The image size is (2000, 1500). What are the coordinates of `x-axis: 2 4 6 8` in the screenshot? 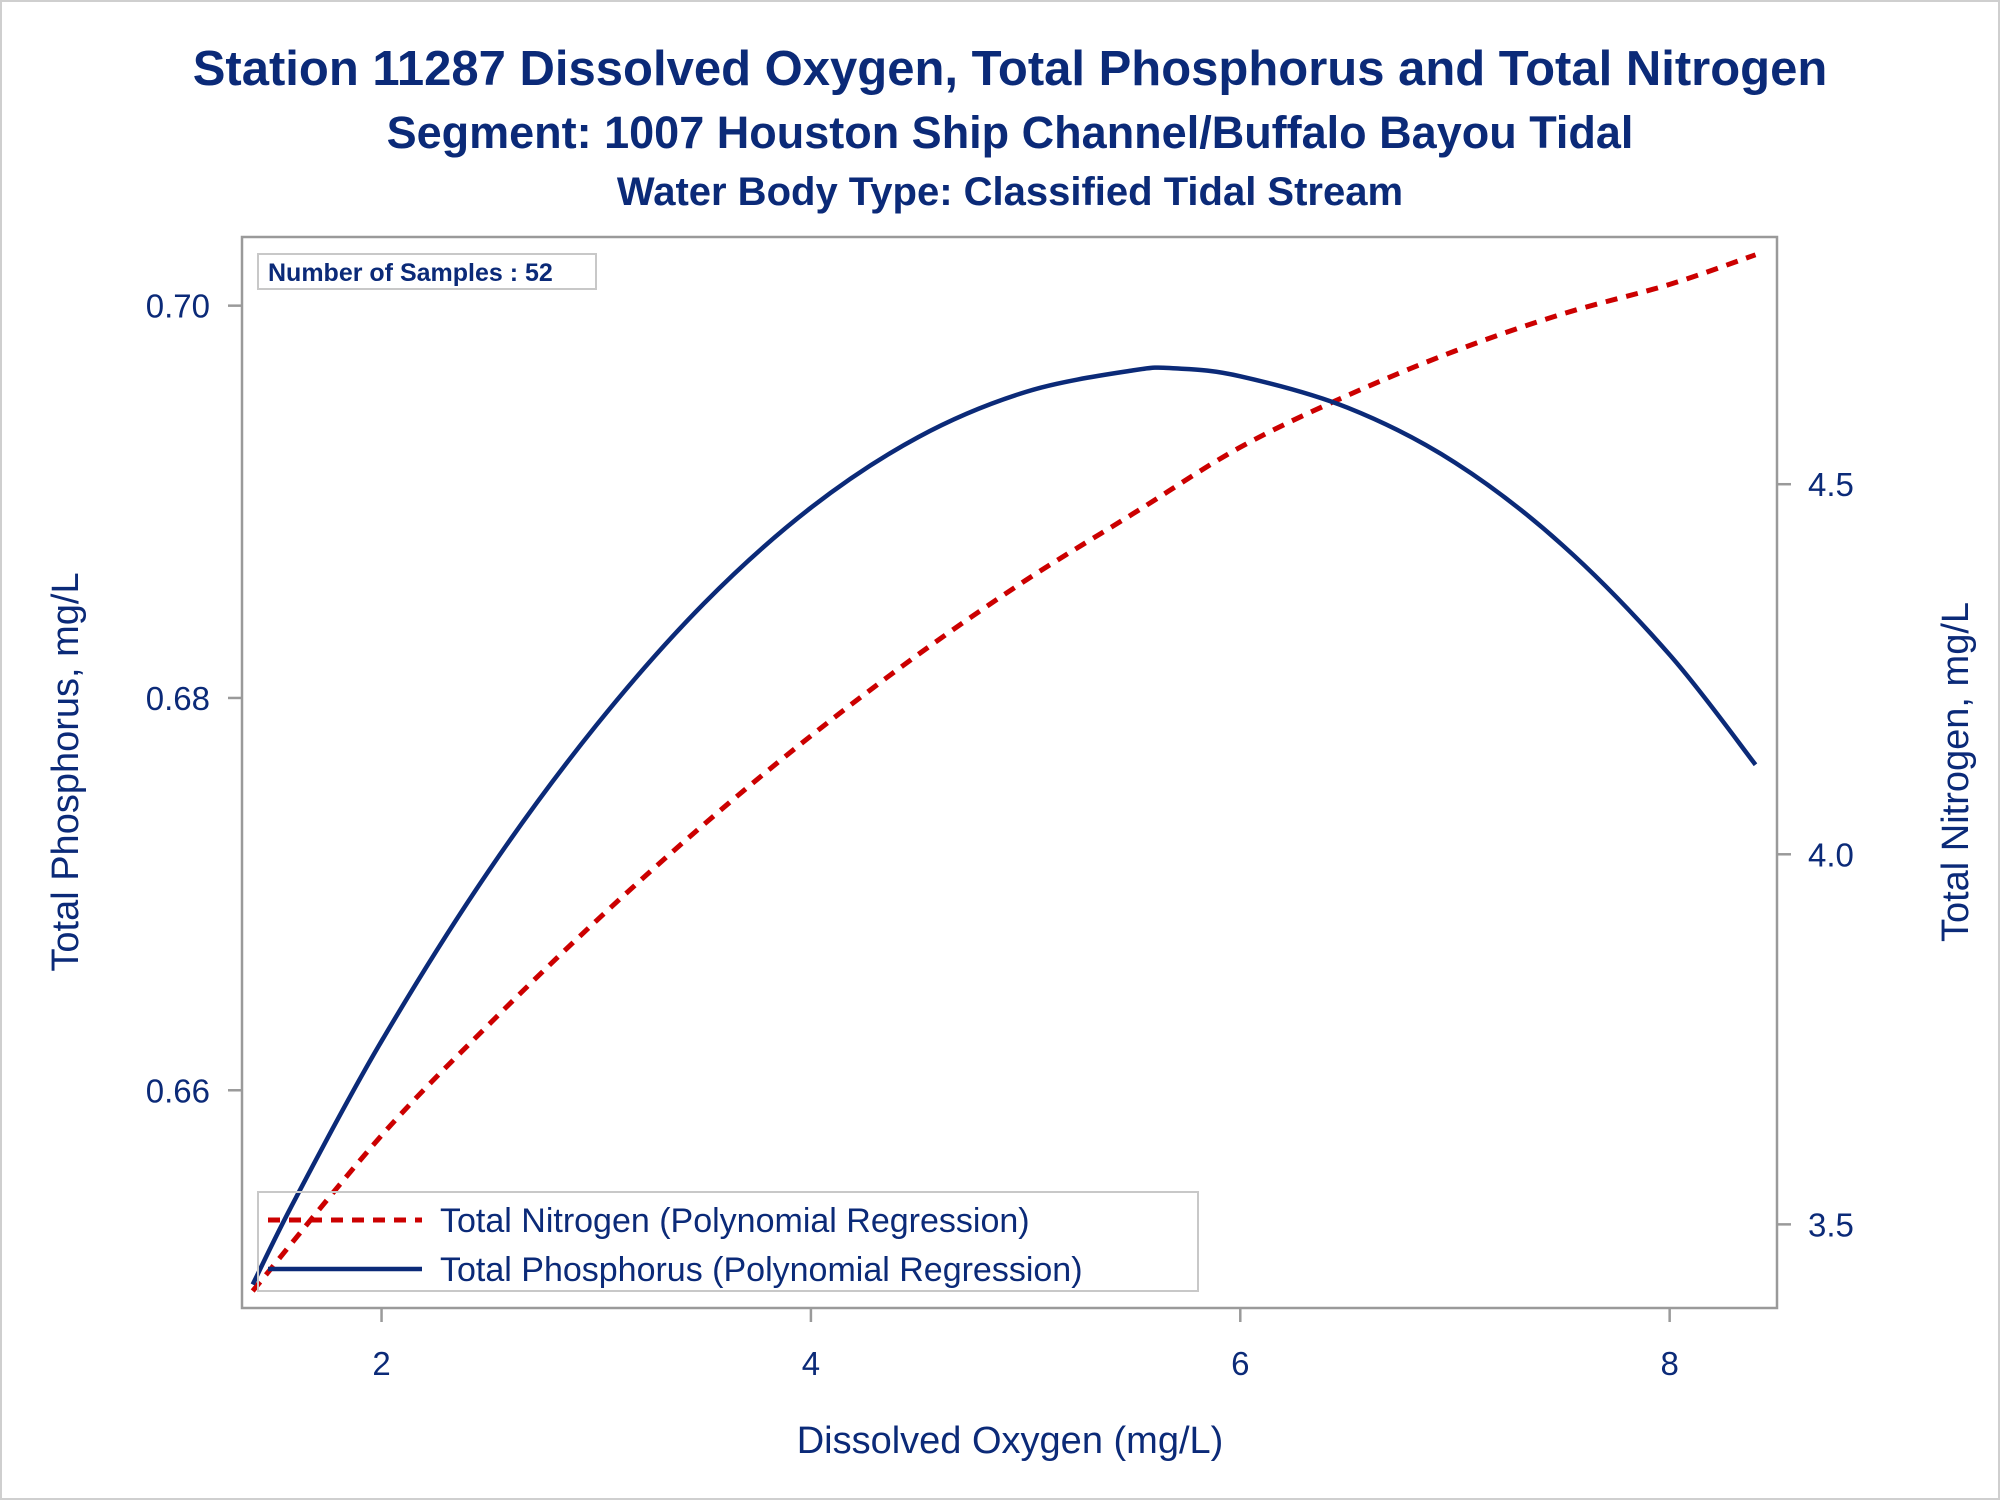 It's located at (1025, 1363).